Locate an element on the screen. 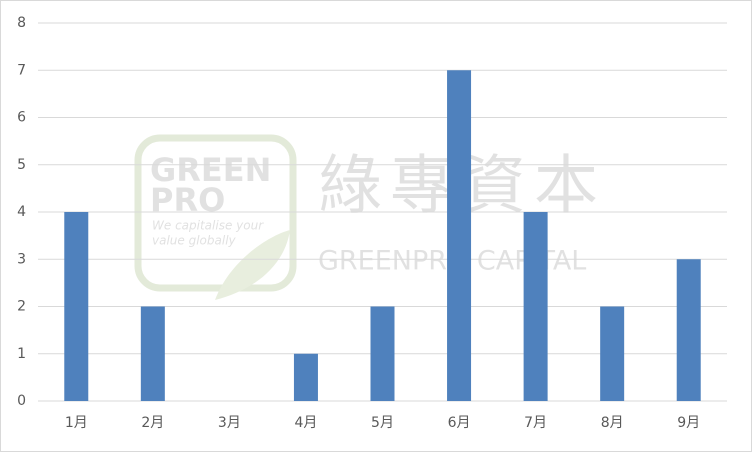 This screenshot has height=452, width=752. x-tick-label: 1月 is located at coordinates (76, 423).